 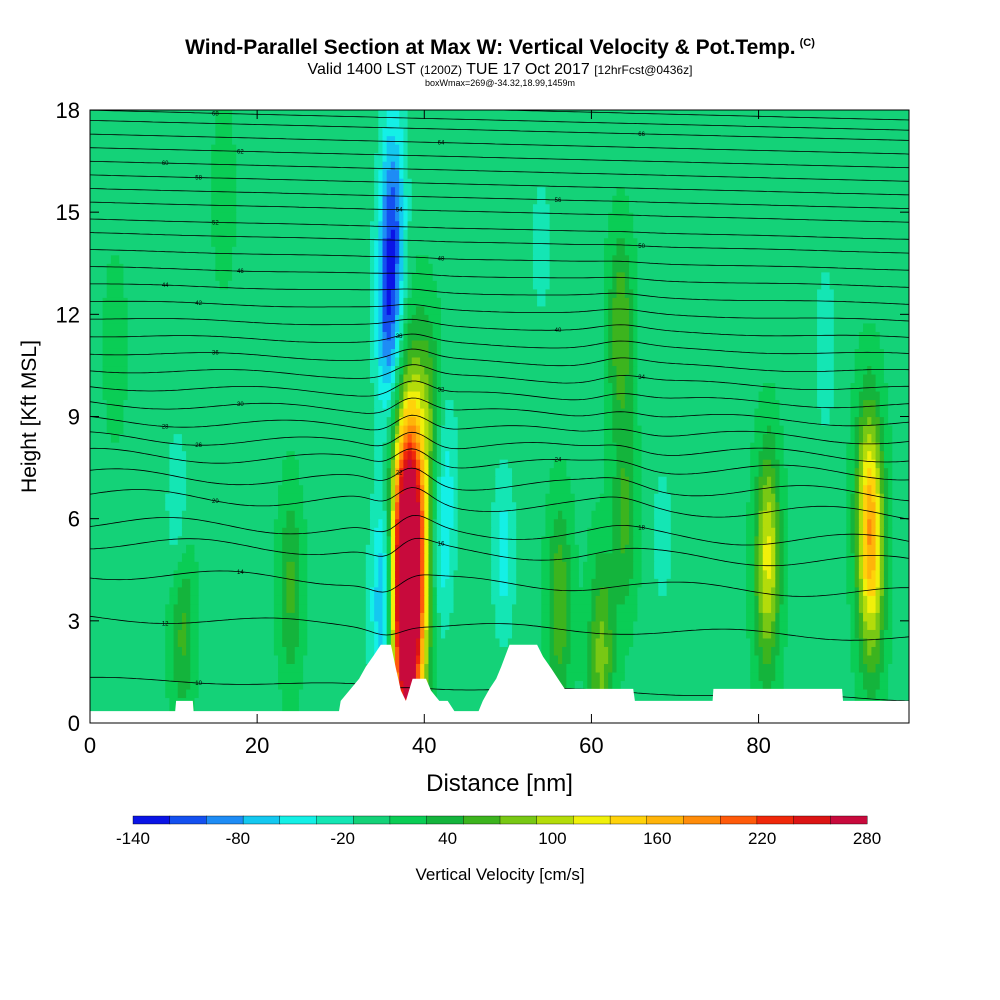 What do you see at coordinates (399, 109) in the screenshot?
I see `contour-label: 70` at bounding box center [399, 109].